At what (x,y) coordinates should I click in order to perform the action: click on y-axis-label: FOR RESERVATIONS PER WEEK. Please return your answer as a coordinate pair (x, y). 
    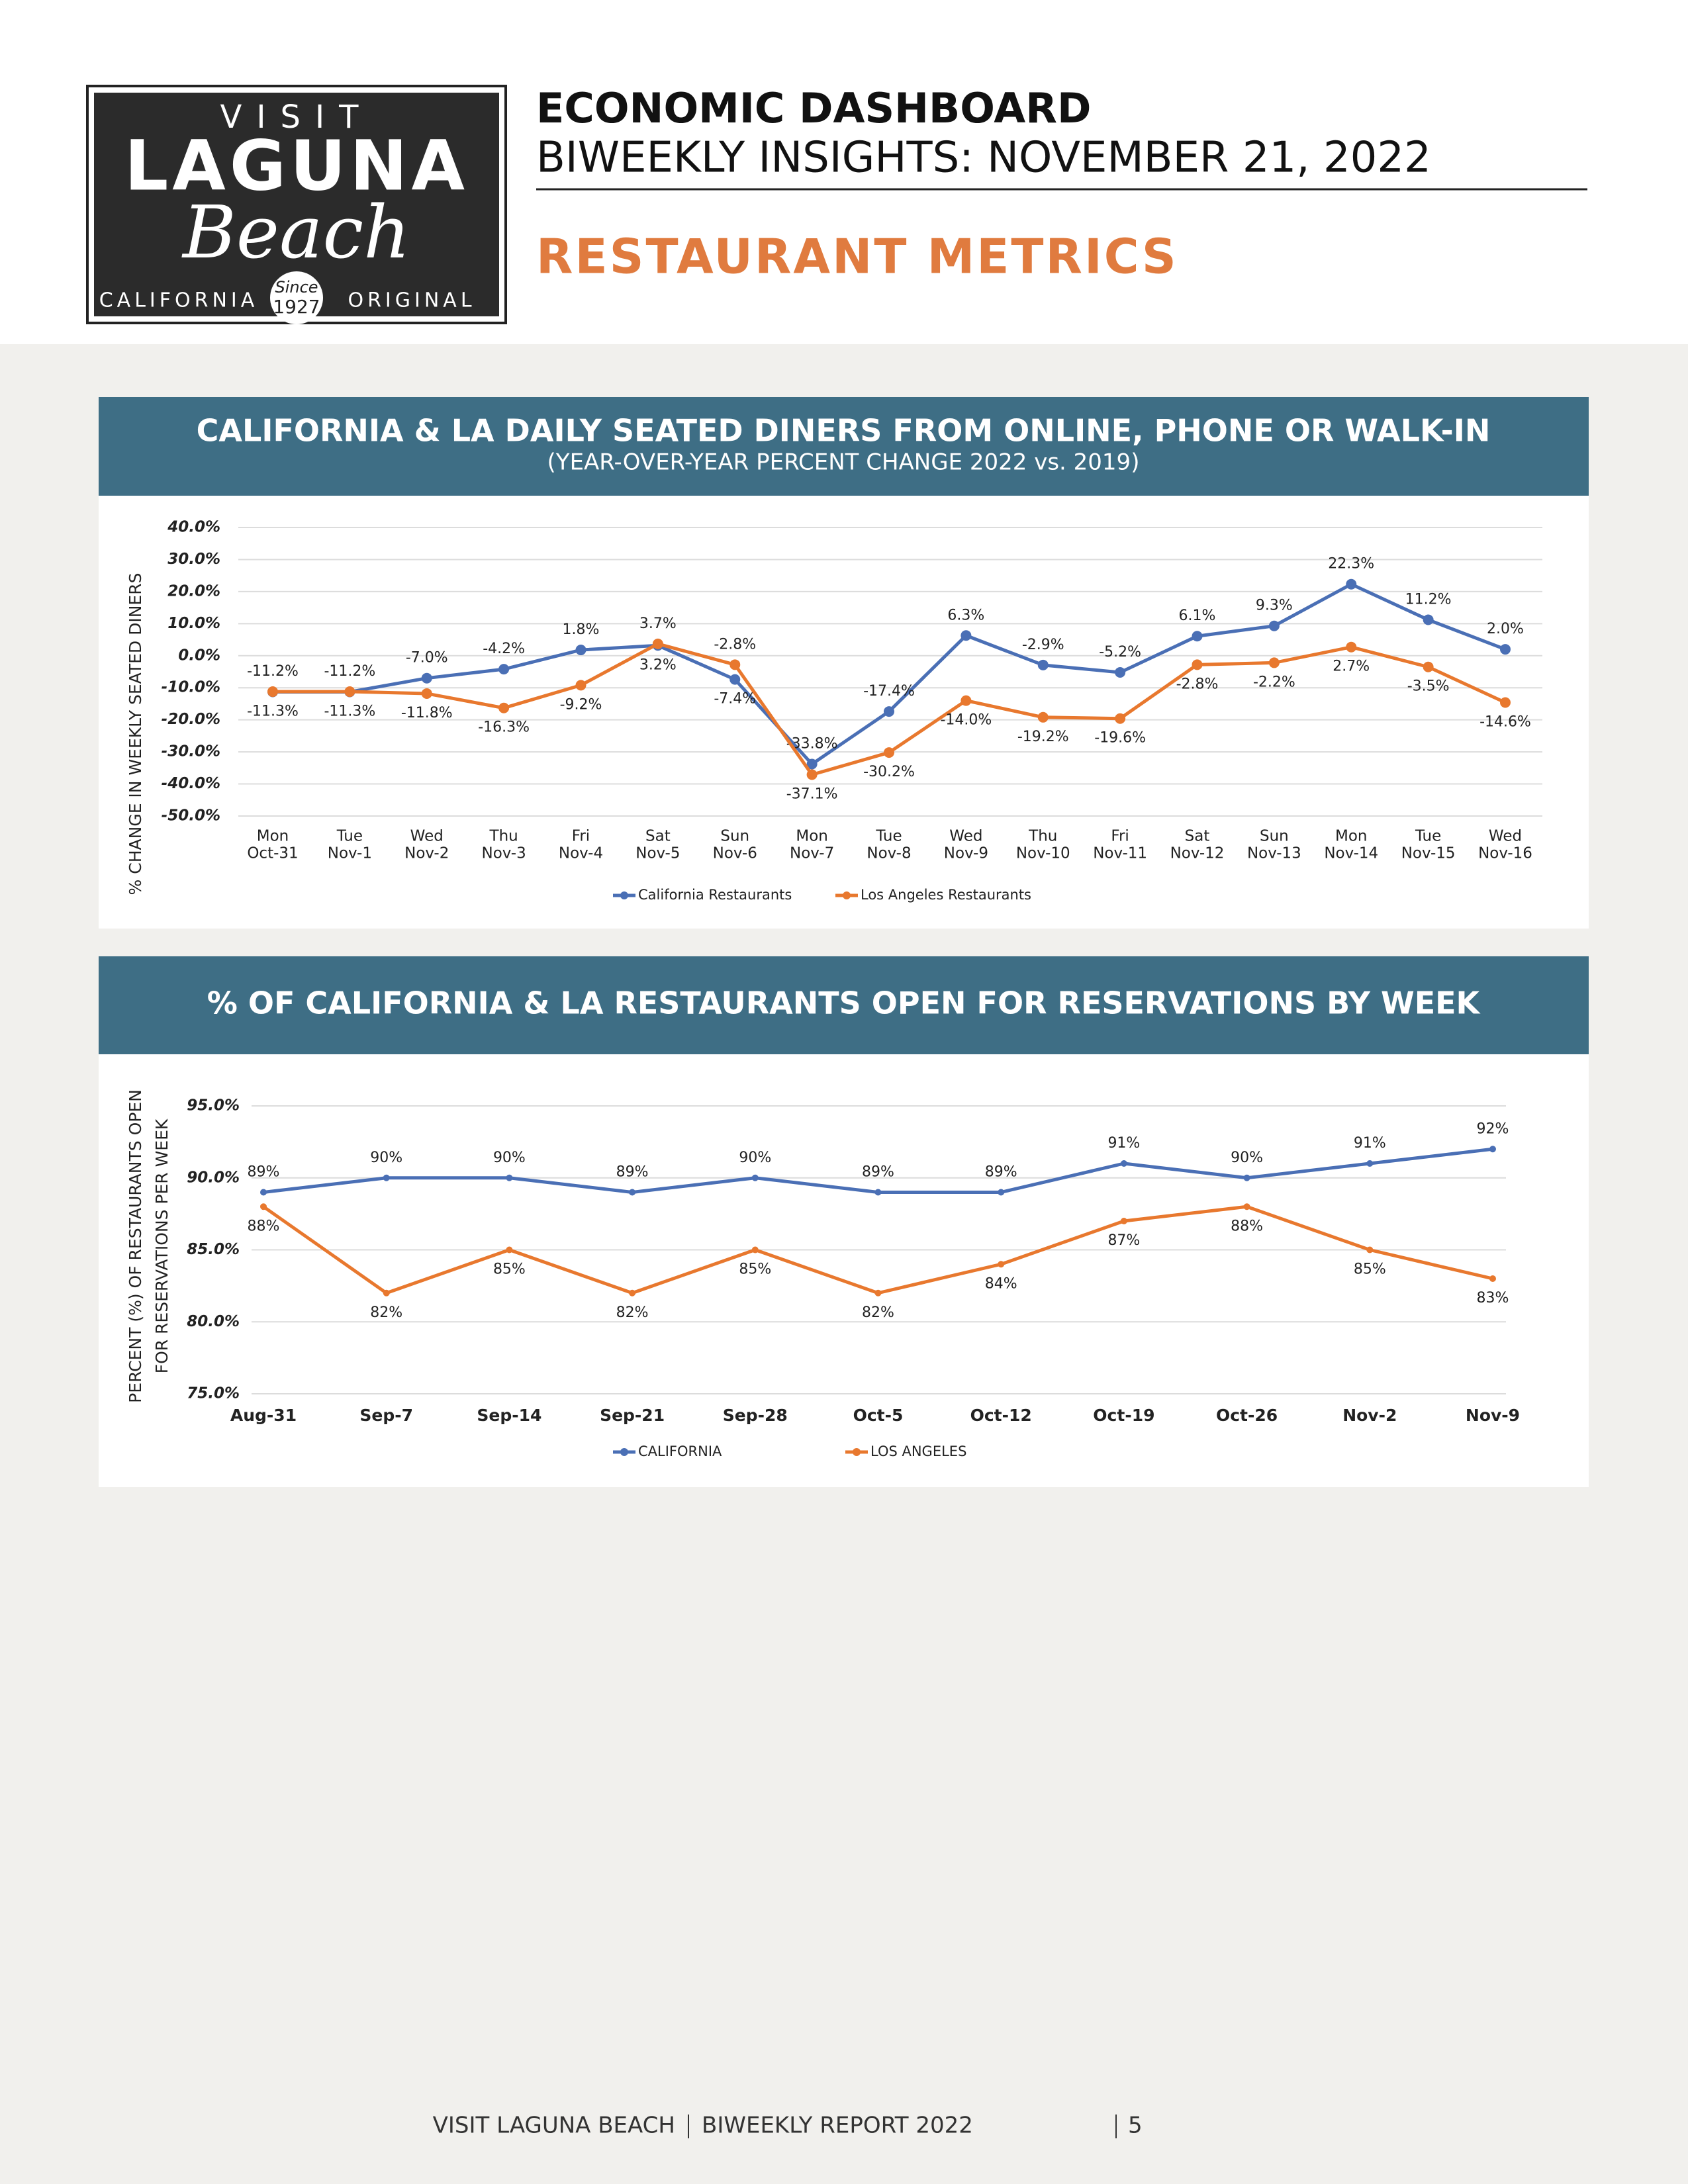
    Looking at the image, I should click on (161, 1245).